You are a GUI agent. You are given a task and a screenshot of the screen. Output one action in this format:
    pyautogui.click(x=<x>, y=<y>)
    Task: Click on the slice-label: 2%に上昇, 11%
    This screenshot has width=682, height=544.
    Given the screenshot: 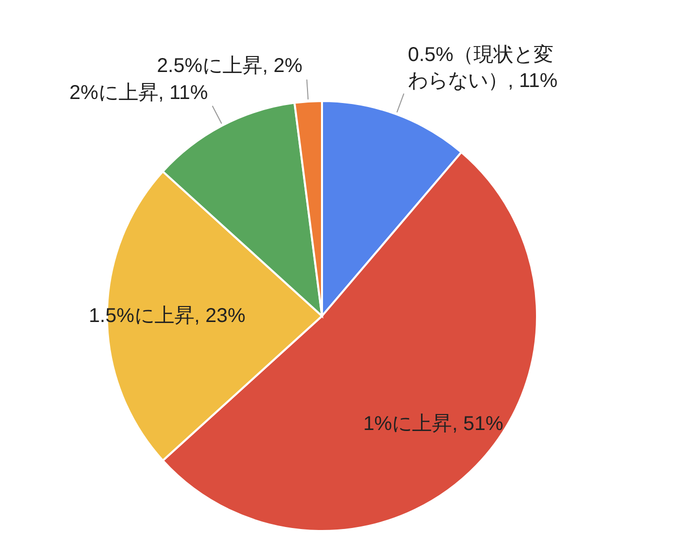 What is the action you would take?
    pyautogui.click(x=138, y=93)
    